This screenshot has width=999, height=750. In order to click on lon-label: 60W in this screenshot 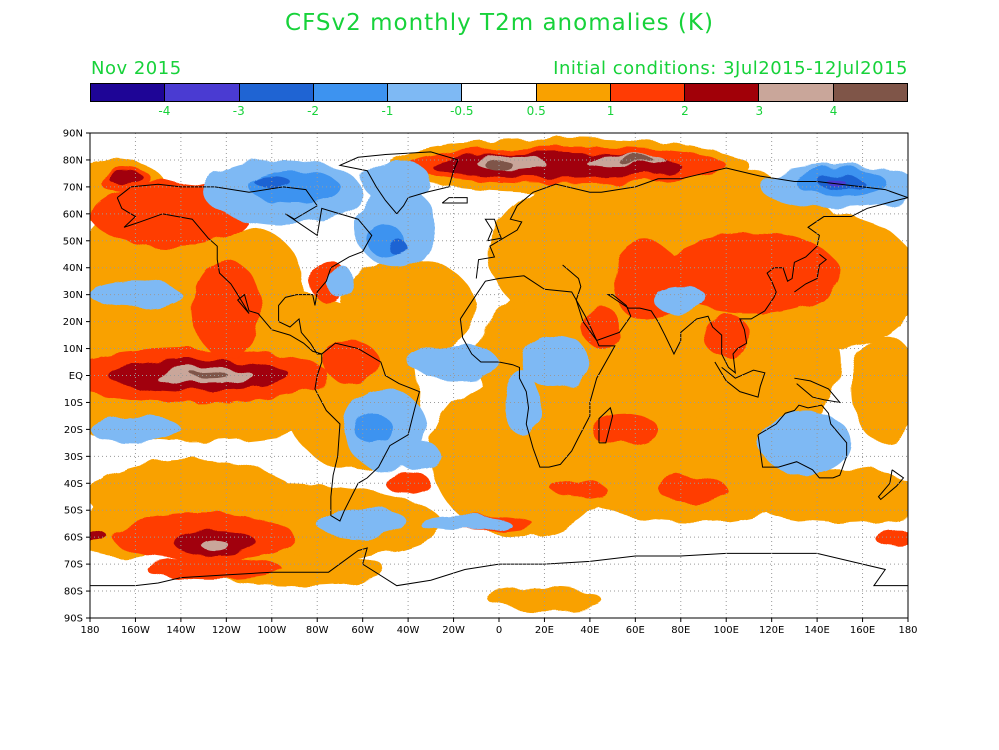, I will do `click(362, 630)`.